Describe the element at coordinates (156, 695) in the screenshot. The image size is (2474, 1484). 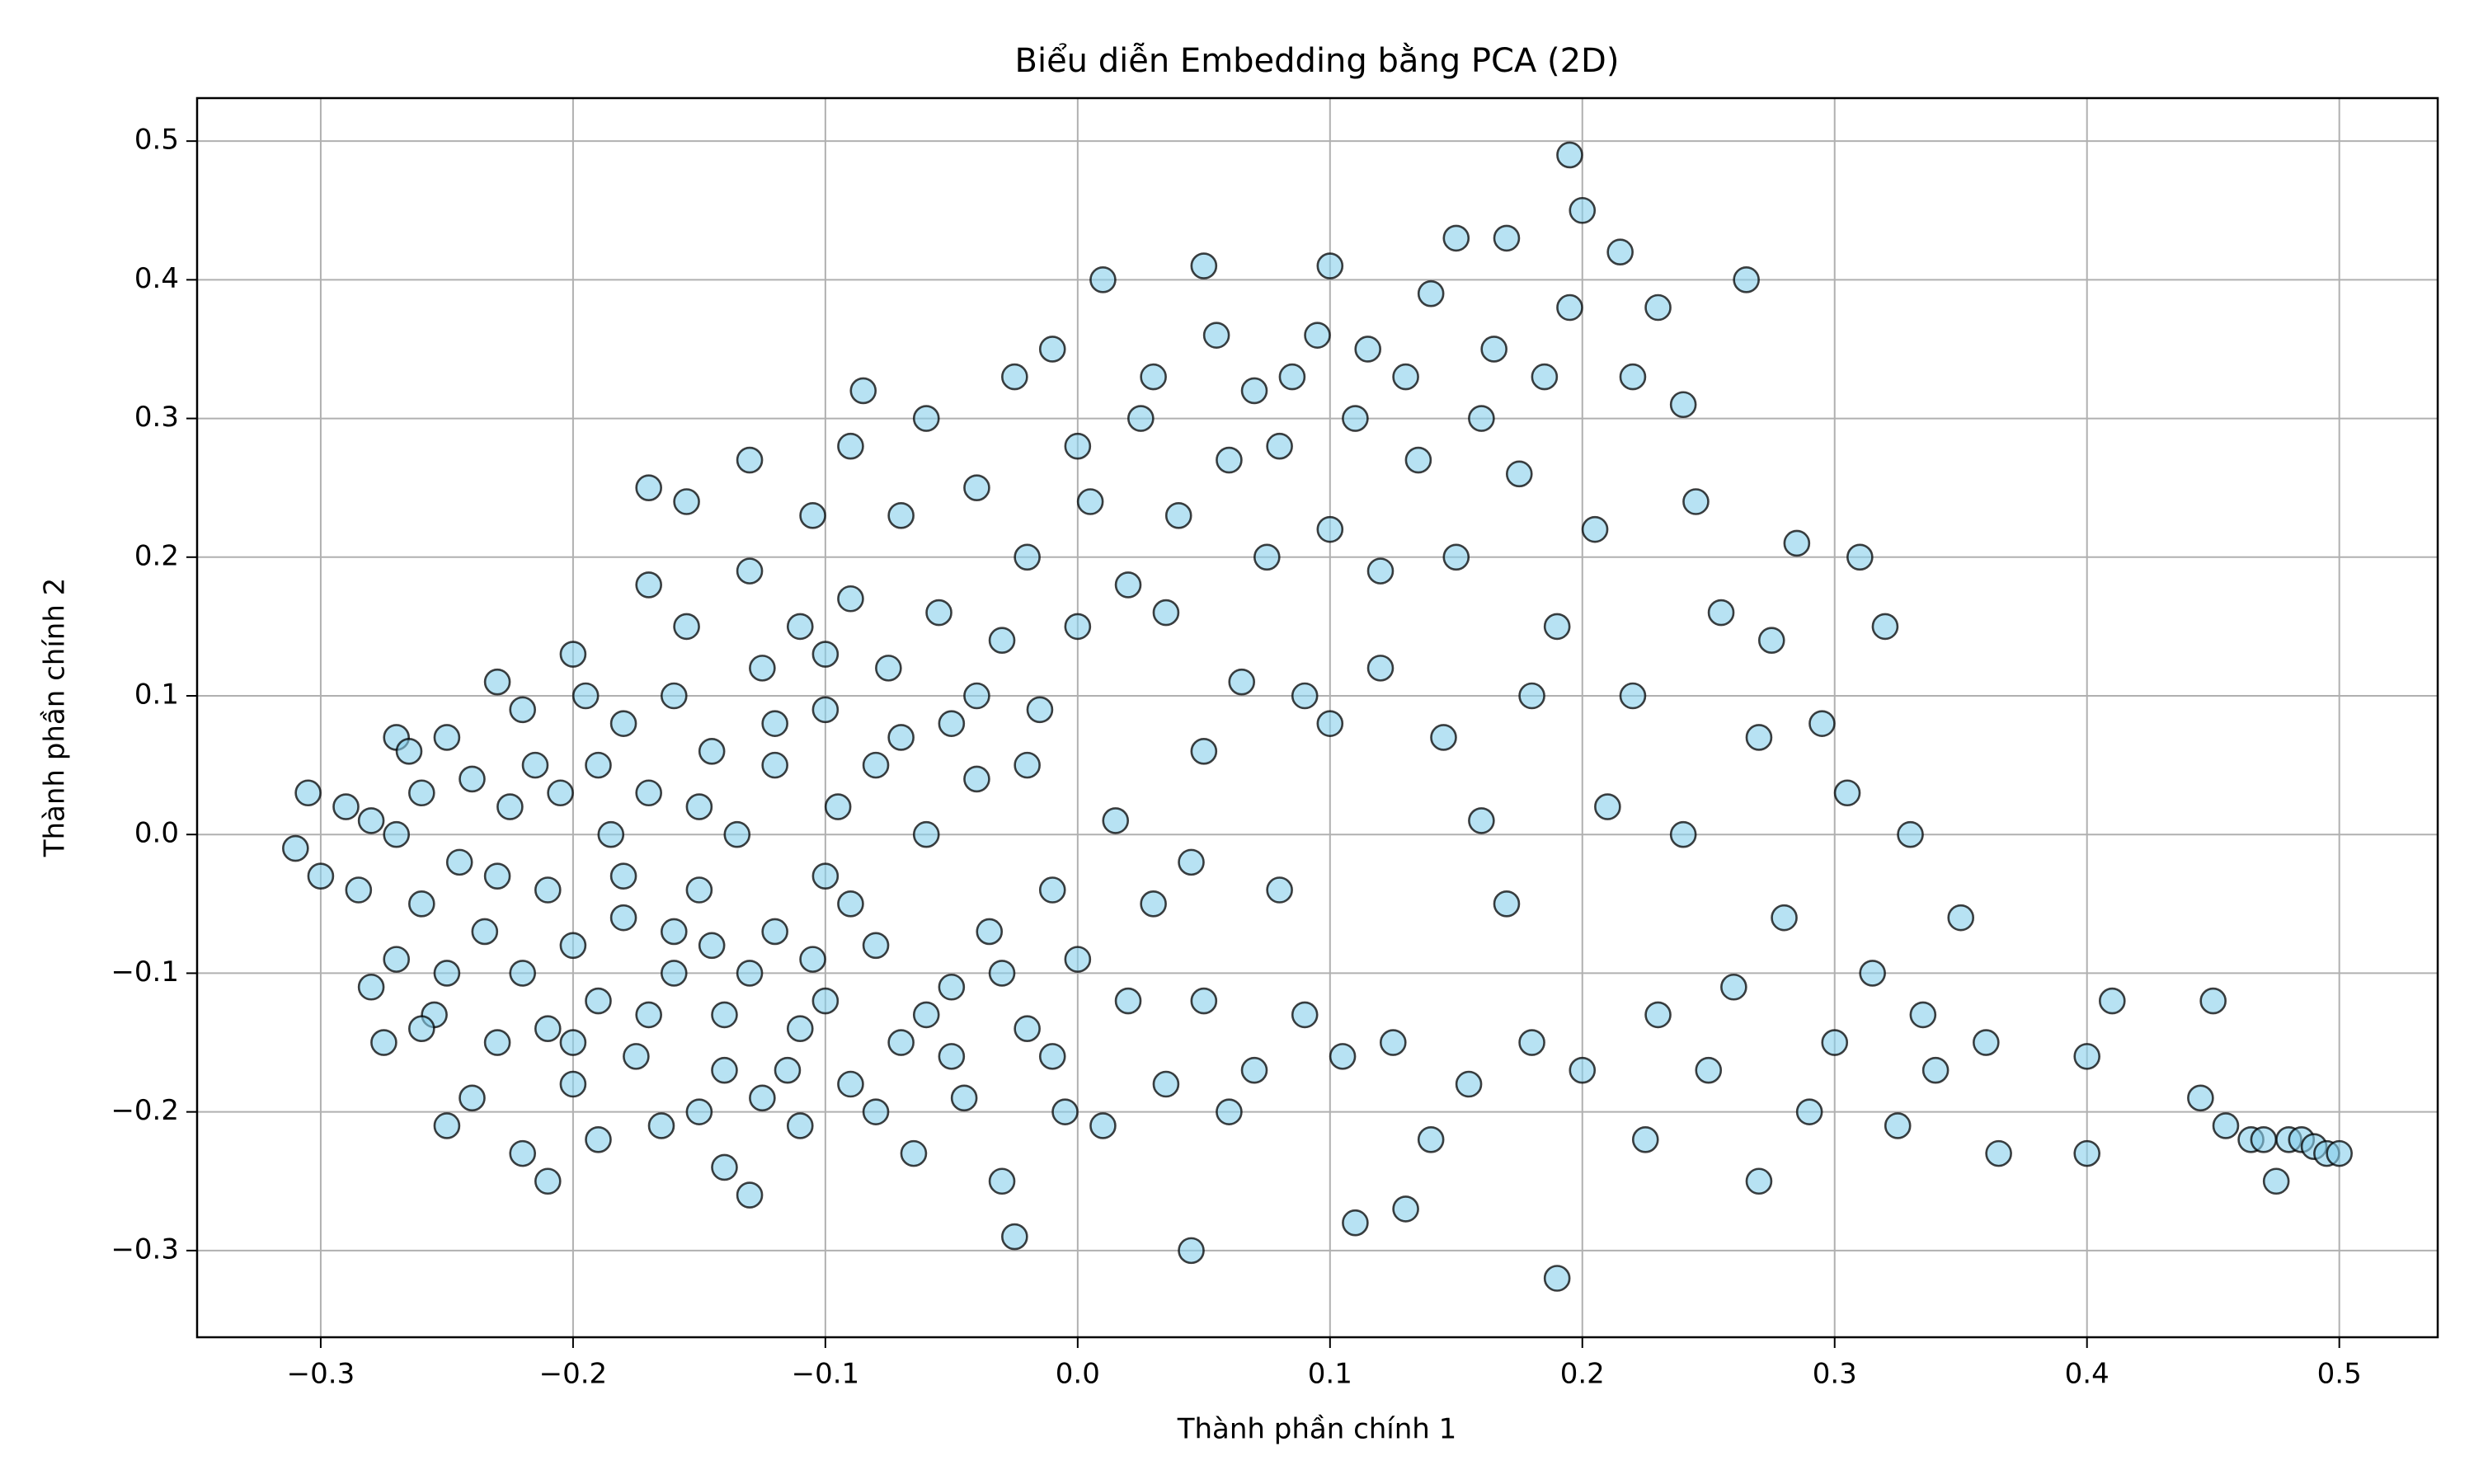
I see `y-tick-label: 0.1` at that location.